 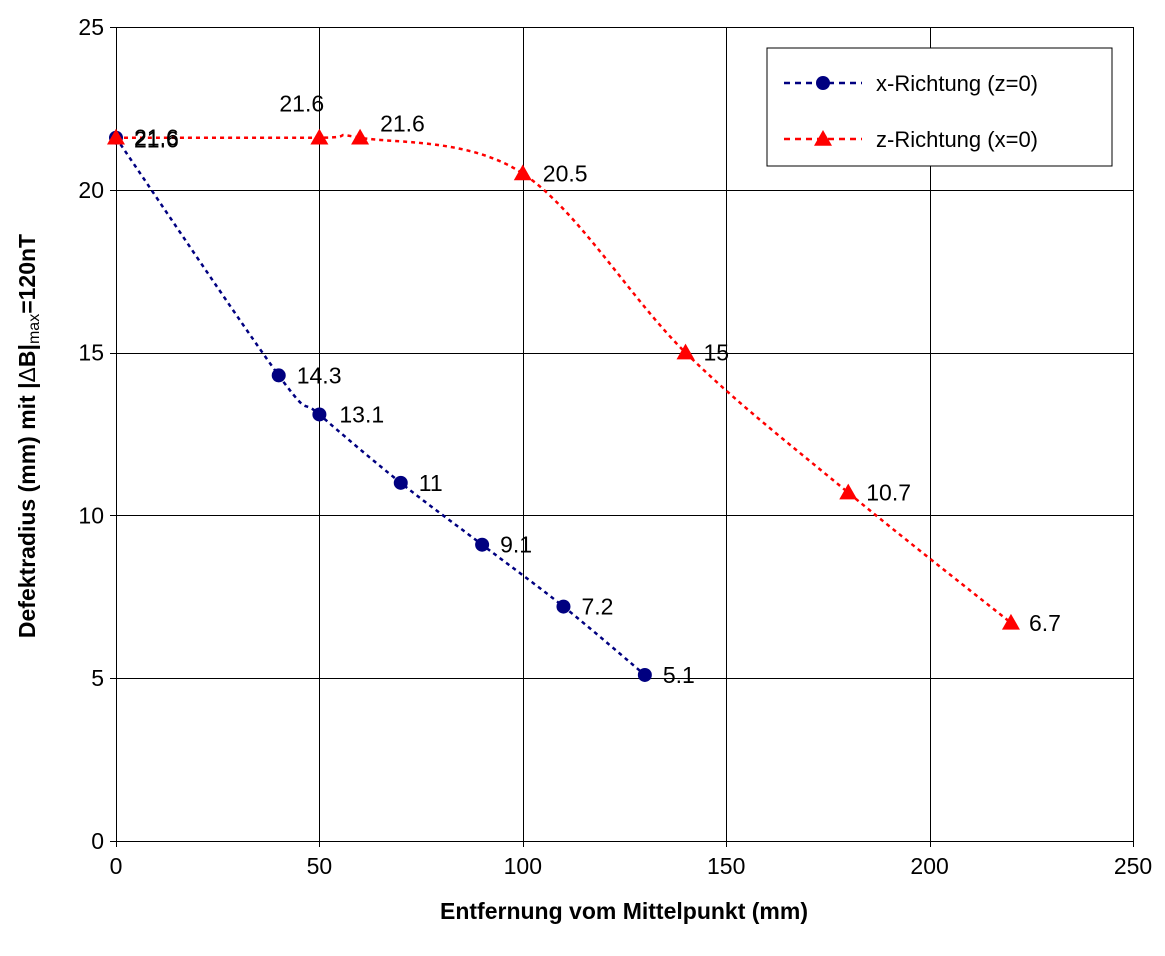 What do you see at coordinates (957, 139) in the screenshot?
I see `legend-label: z-Richtung (x=0)` at bounding box center [957, 139].